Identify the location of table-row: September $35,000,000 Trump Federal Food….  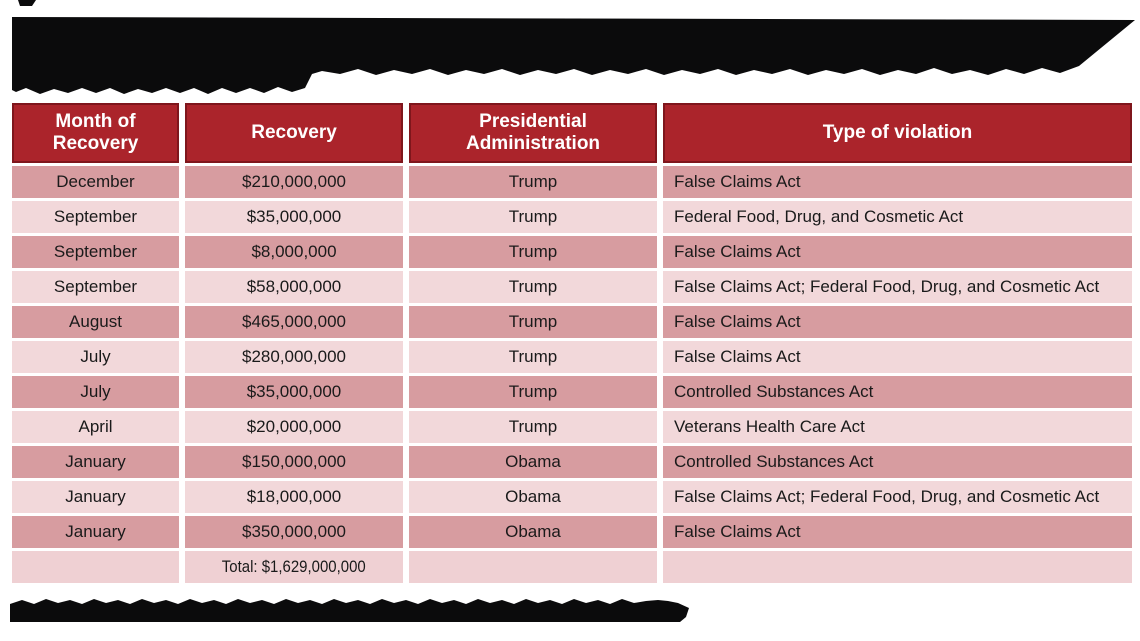
(572, 217).